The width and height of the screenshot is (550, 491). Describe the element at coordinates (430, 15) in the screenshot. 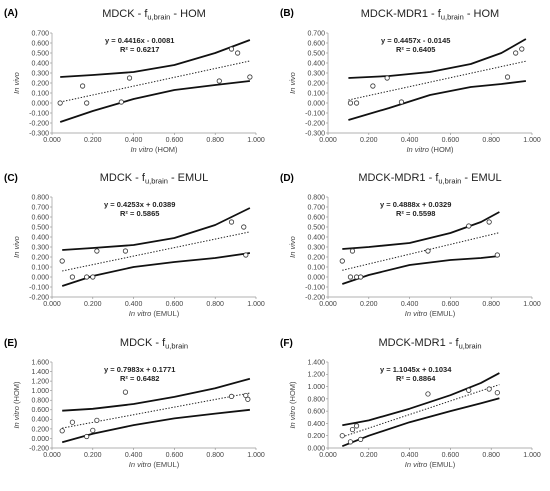

I see `chart-panel-b-title: MDCK-MDR1 - fu,brain - HOM` at that location.